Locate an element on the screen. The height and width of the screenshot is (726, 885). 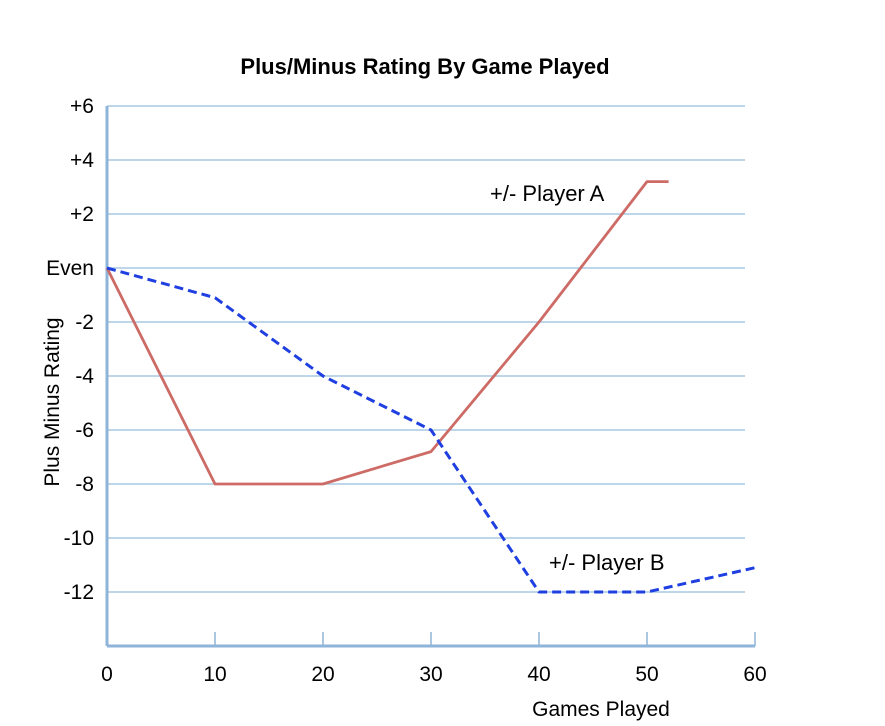
x-tick-label: 30 is located at coordinates (430, 674).